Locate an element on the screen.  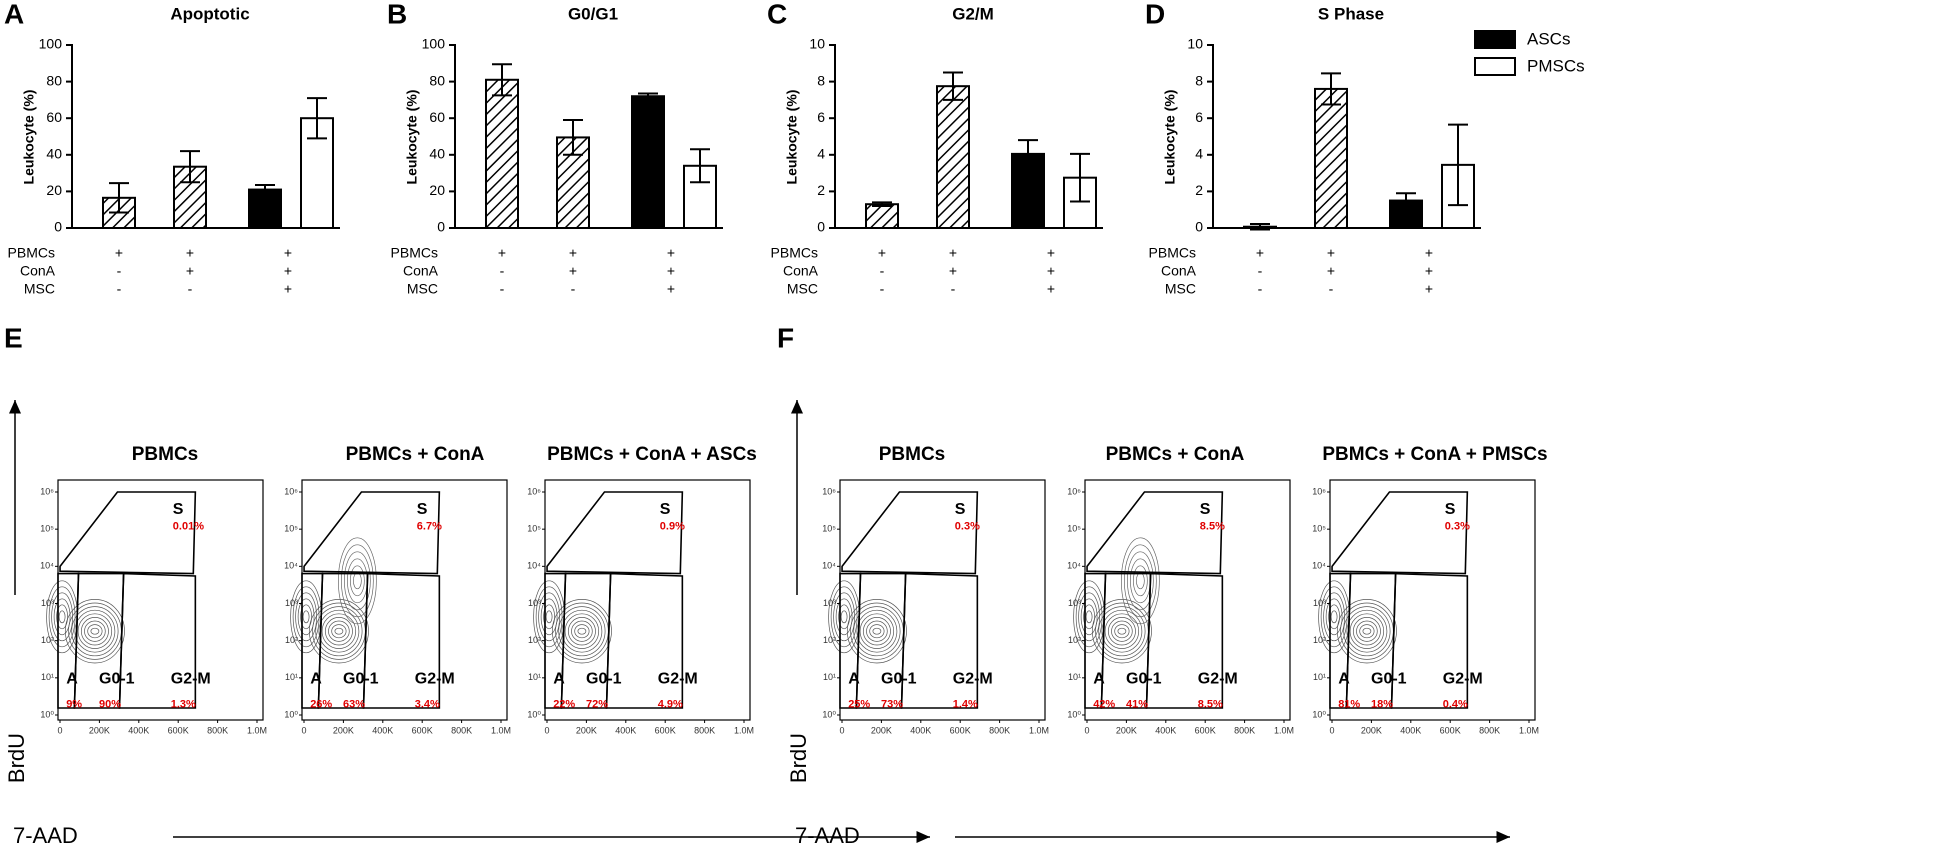
y-tick-label: 20 is located at coordinates (54, 190).